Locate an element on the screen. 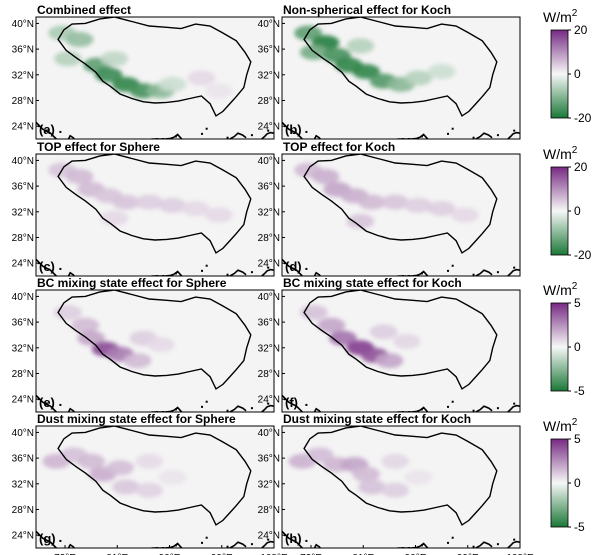 The image size is (600, 555). lon-tick-label: 108°E is located at coordinates (520, 554).